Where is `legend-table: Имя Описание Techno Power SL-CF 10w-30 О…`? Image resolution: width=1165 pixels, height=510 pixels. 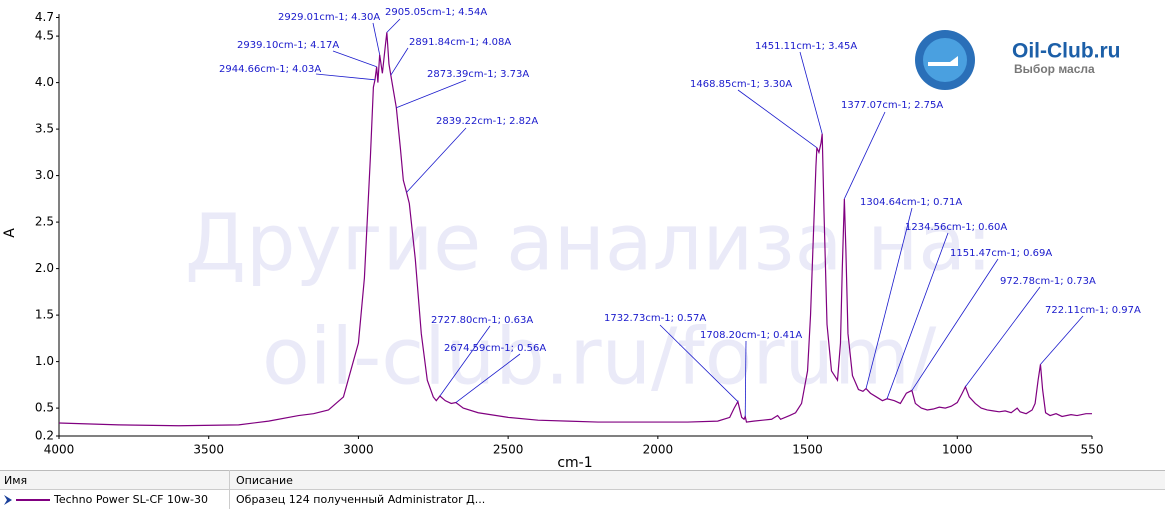 legend-table: Имя Описание Techno Power SL-CF 10w-30 О… is located at coordinates (582, 489).